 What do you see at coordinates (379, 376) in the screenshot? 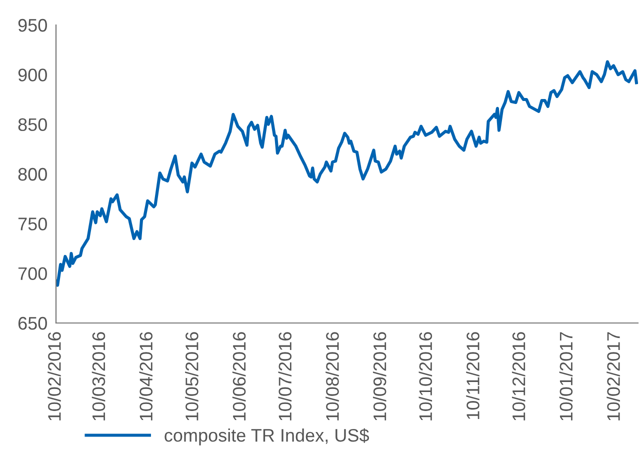
I see `x-tick-label: 10/09/2016` at bounding box center [379, 376].